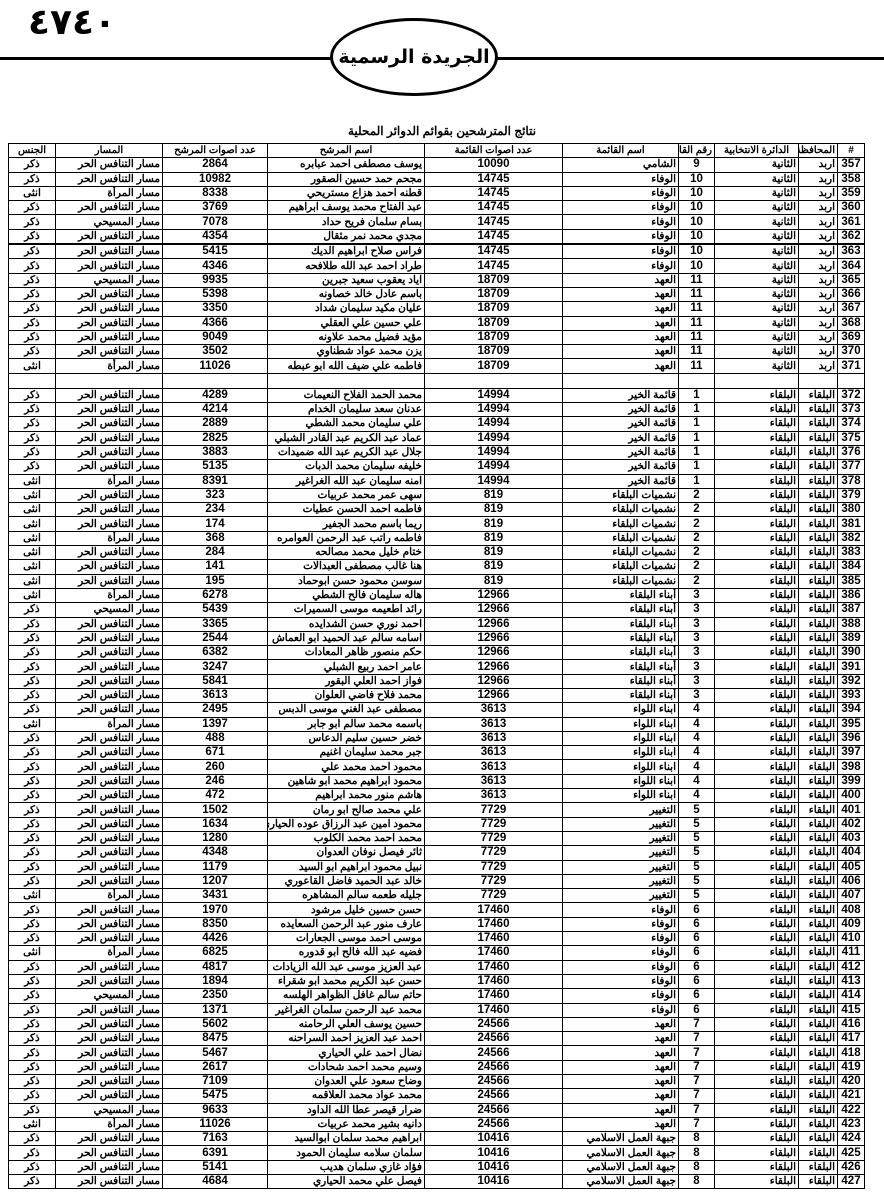  Describe the element at coordinates (851, 796) in the screenshot. I see `cell-row-number: 400` at that location.